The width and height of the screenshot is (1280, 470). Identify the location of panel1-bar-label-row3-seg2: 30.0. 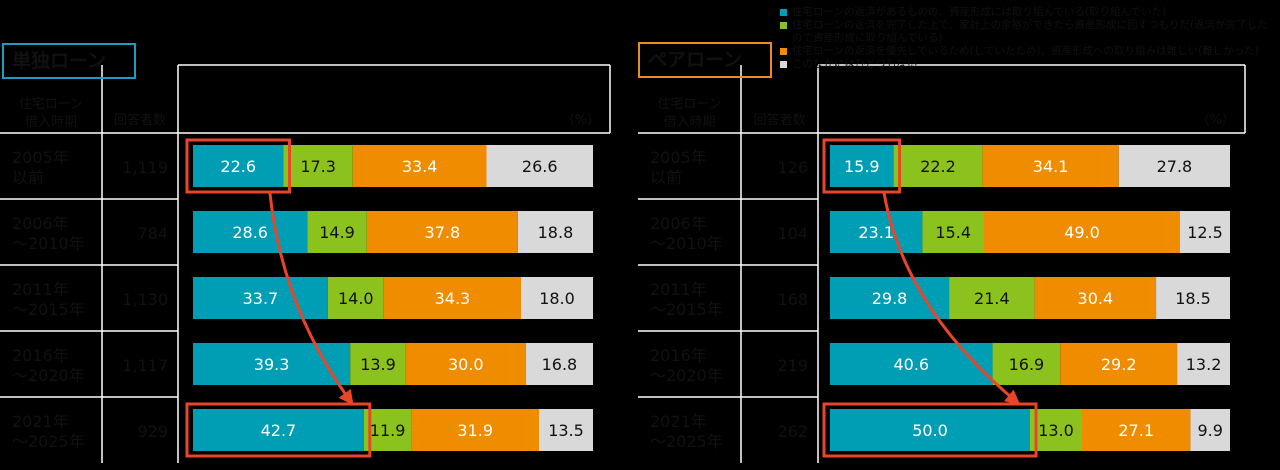
(466, 364).